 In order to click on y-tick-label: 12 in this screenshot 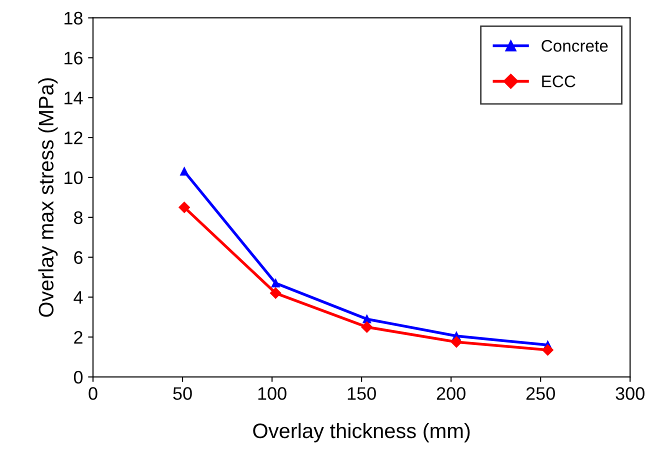, I will do `click(73, 137)`.